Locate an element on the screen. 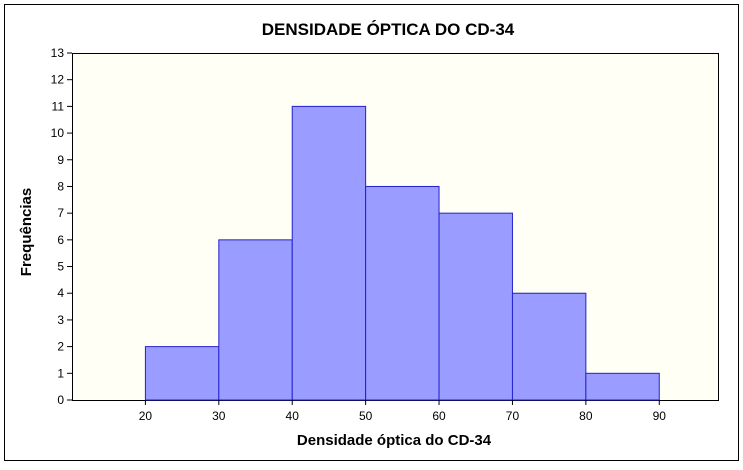 Image resolution: width=743 pixels, height=470 pixels. y-tick-label: 9 is located at coordinates (60, 160).